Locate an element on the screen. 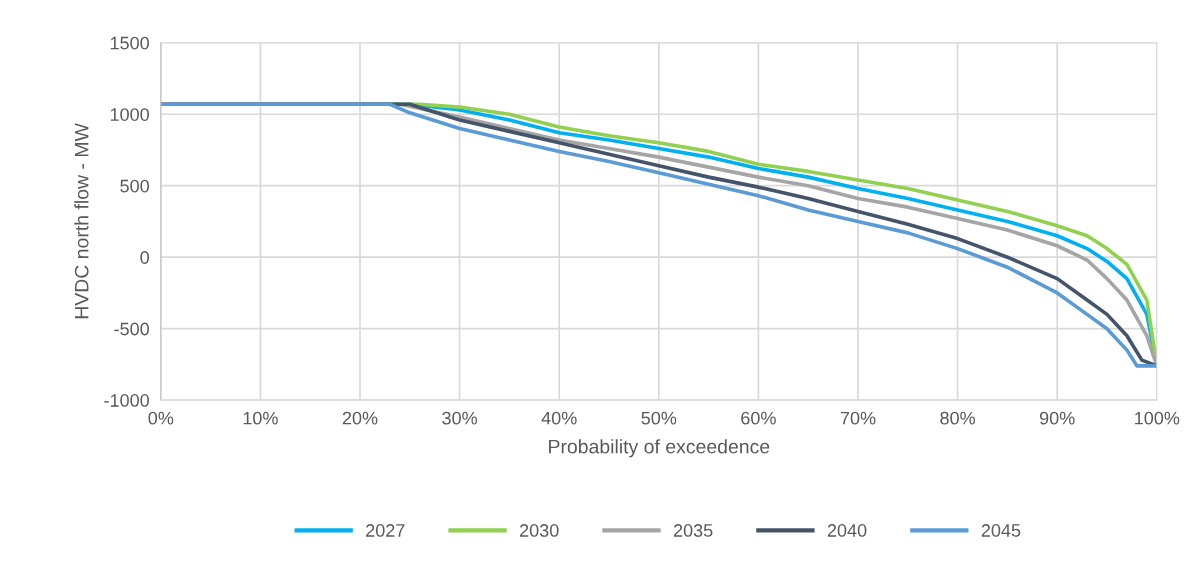 The width and height of the screenshot is (1200, 570). x-tick-label: 10% is located at coordinates (260, 418).